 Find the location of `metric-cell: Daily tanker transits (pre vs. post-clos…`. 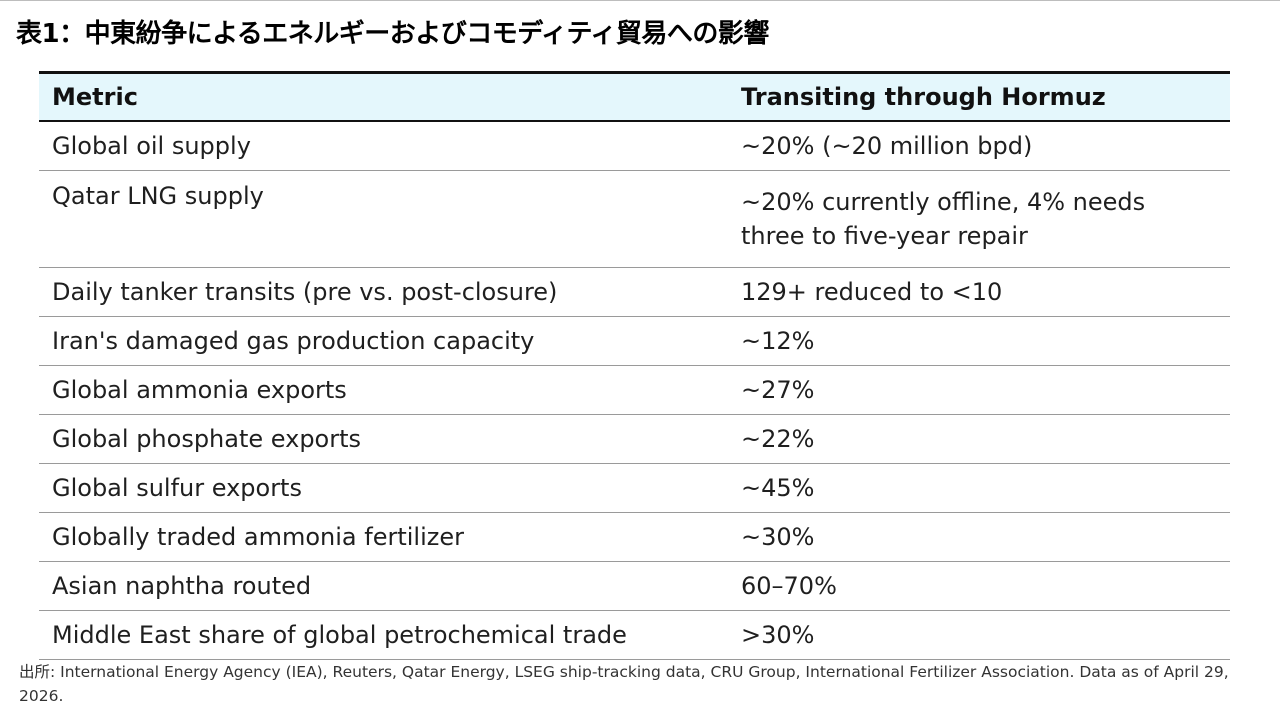

metric-cell: Daily tanker transits (pre vs. post-clos… is located at coordinates (383, 292).